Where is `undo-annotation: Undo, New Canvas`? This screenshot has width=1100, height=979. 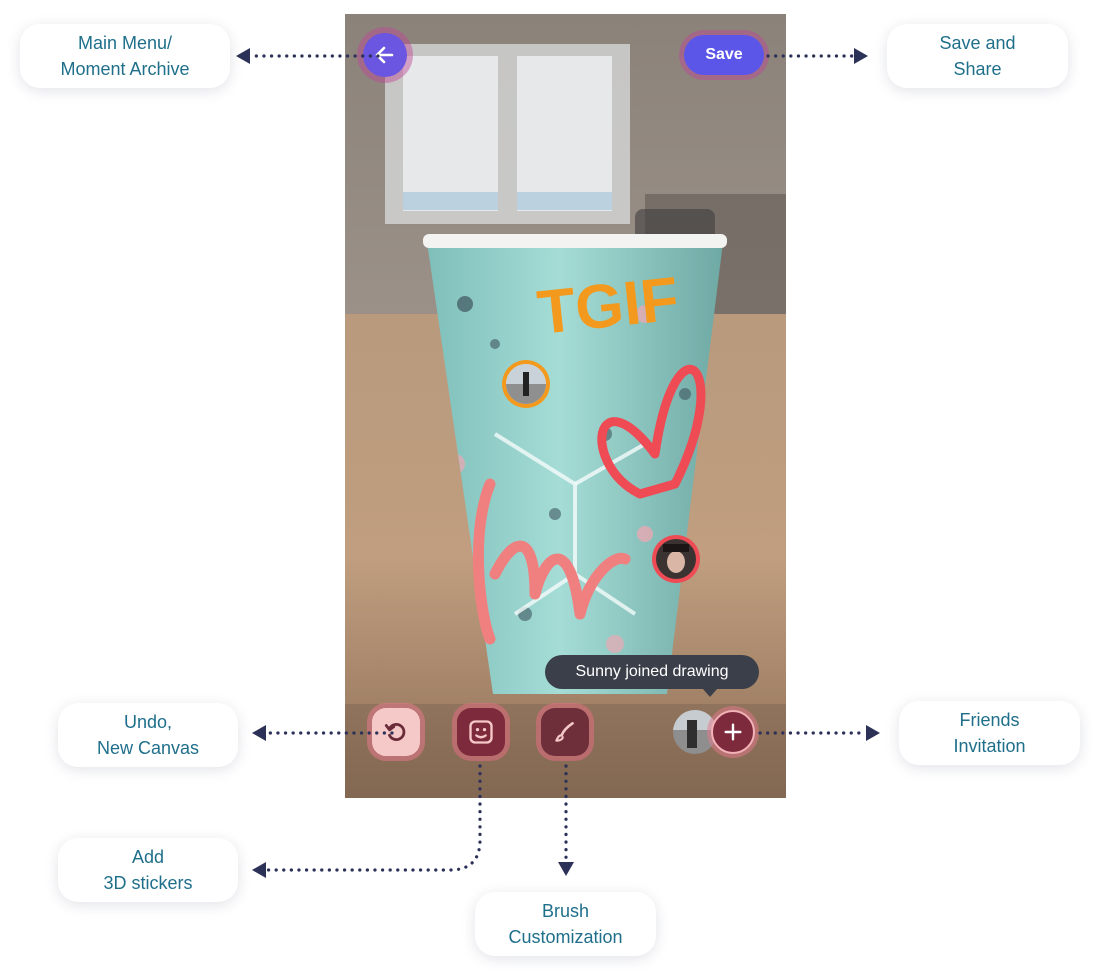
undo-annotation: Undo, New Canvas is located at coordinates (148, 735).